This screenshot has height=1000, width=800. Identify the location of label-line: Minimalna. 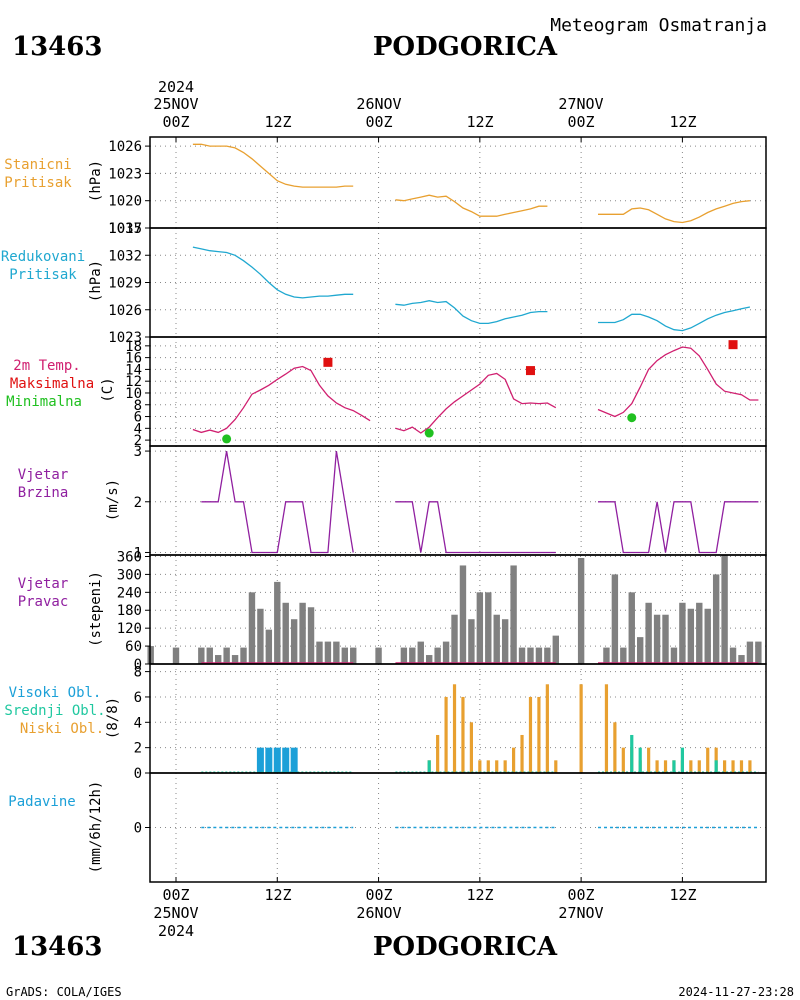
(44, 402).